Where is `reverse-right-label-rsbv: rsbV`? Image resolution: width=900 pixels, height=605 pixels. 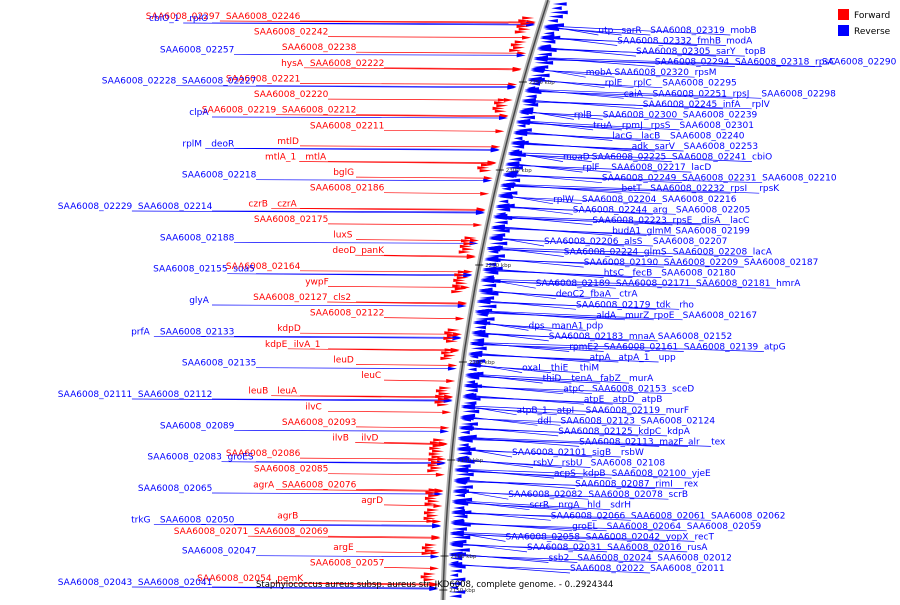
reverse-right-label-rsbv: rsbV is located at coordinates (543, 464).